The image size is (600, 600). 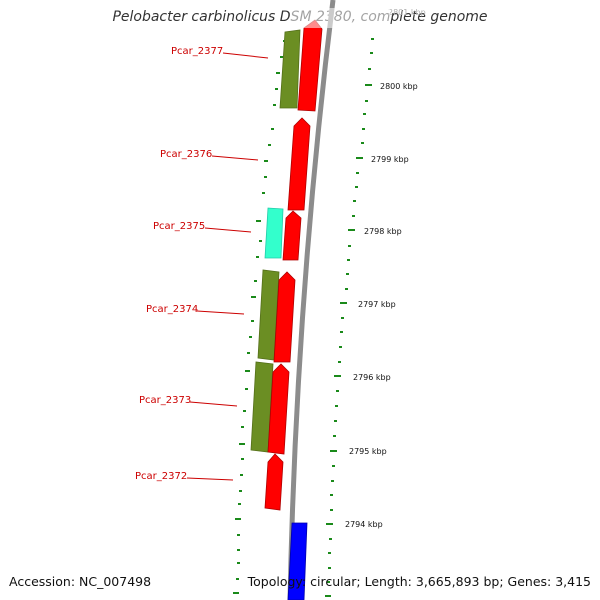 What do you see at coordinates (399, 86) in the screenshot?
I see `scale-label-2800: 2800 kbp` at bounding box center [399, 86].